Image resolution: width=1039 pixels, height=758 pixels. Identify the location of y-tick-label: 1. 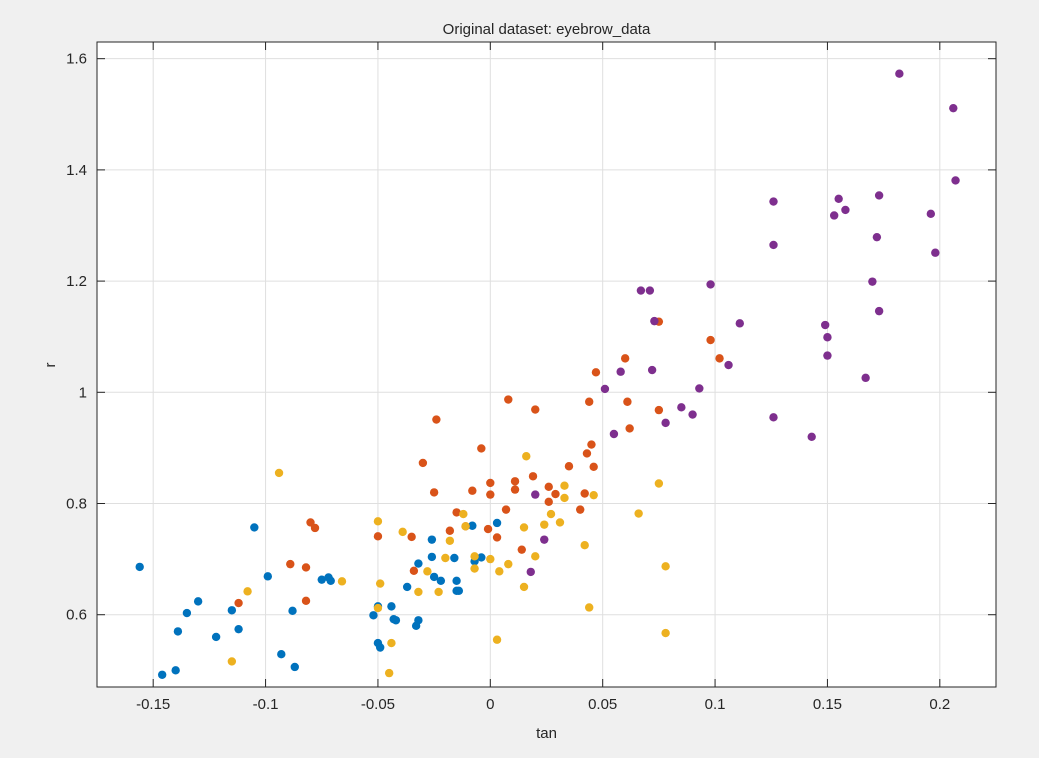
(83, 392).